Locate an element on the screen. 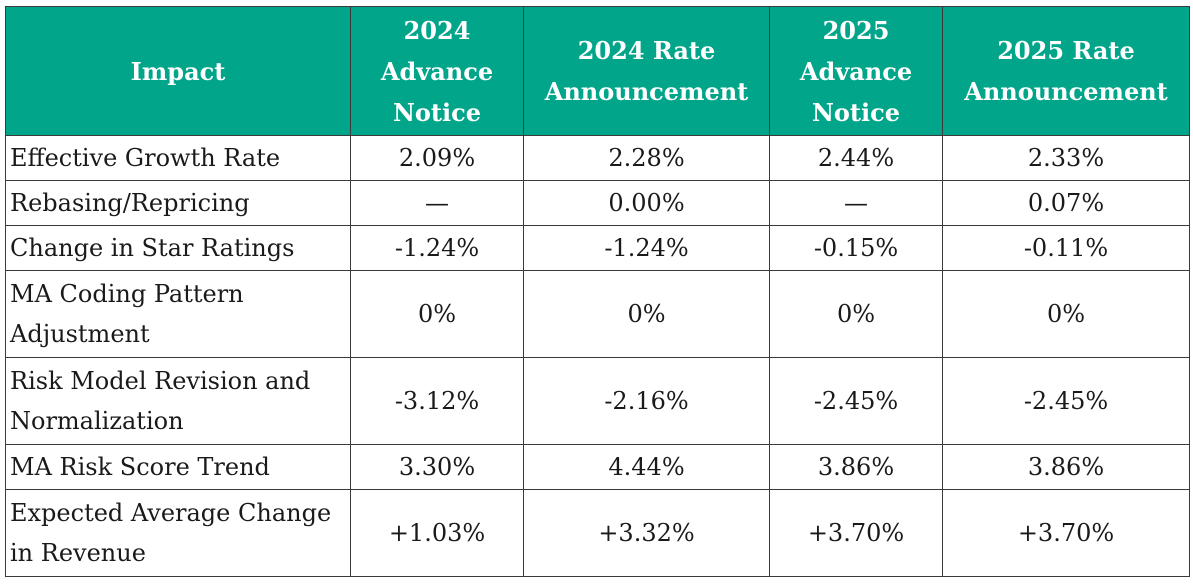  table-cell: 0.07% is located at coordinates (1066, 203).